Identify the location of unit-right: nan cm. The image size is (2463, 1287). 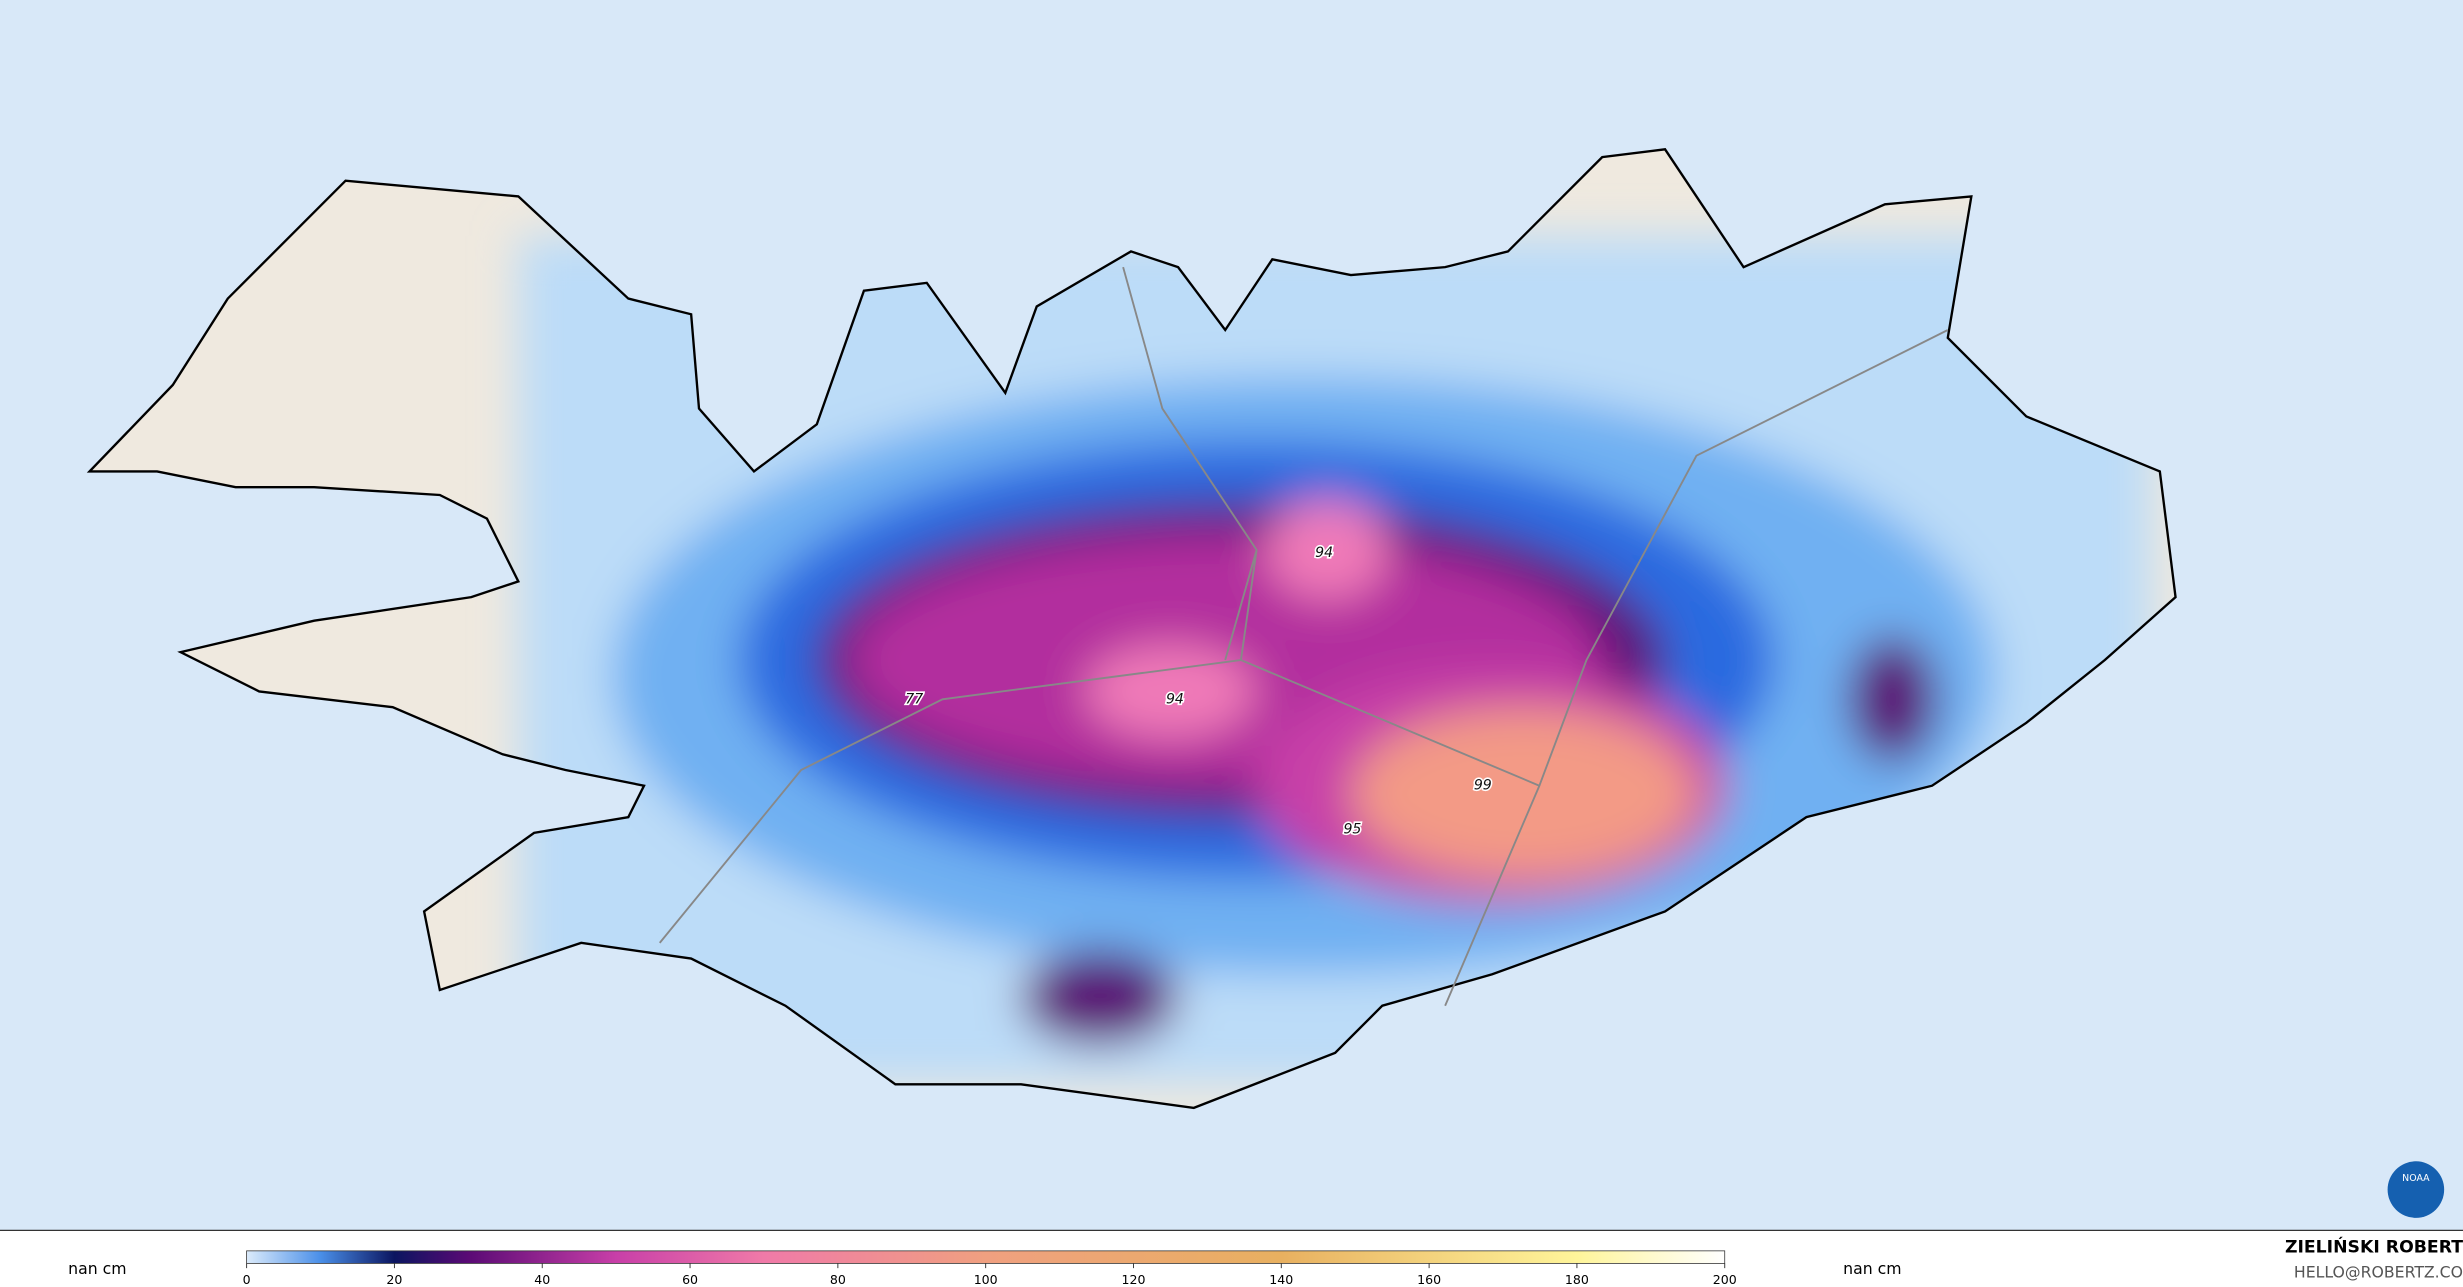
(1872, 1268).